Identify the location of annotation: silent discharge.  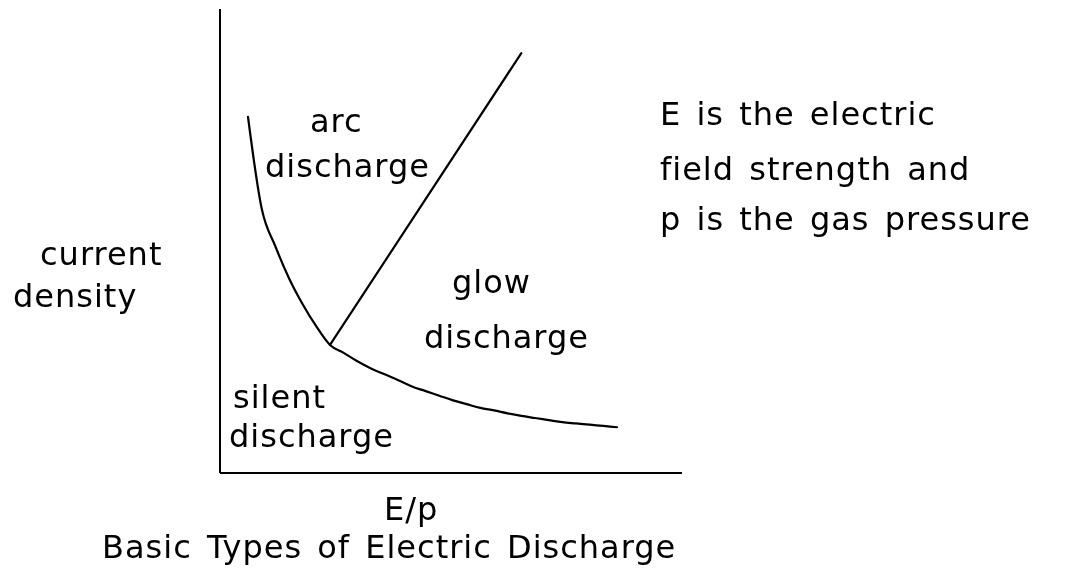
(311, 416).